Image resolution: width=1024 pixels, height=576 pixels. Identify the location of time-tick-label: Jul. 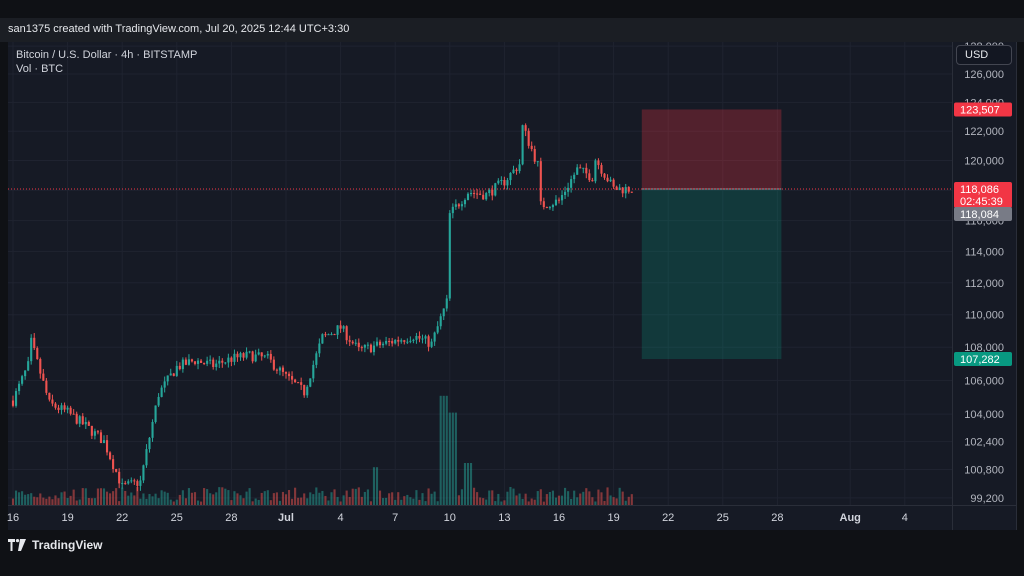
(286, 518).